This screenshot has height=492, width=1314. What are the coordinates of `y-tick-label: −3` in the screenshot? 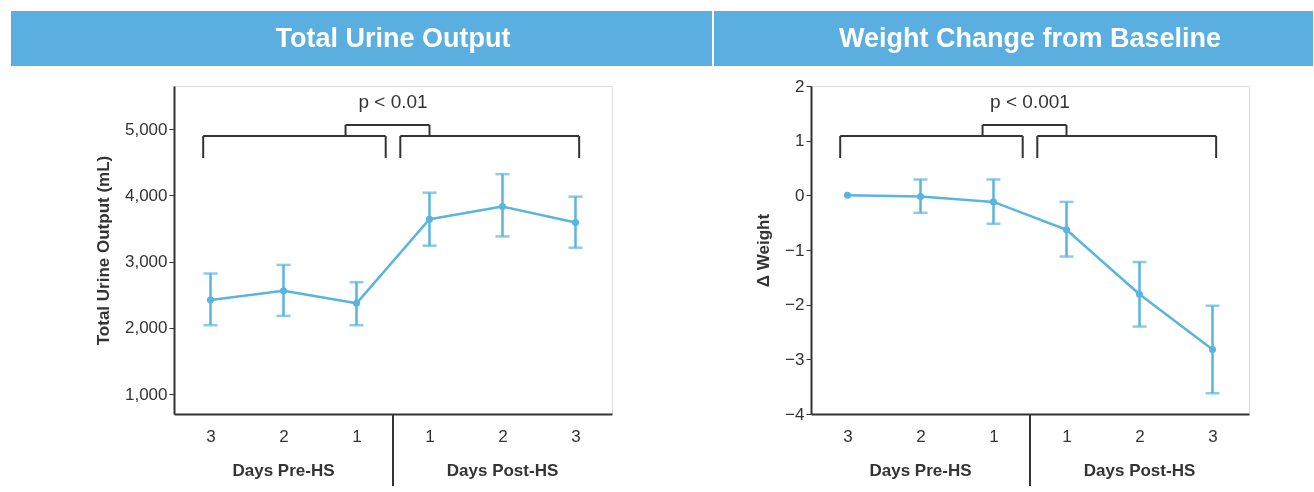 It's located at (795, 359).